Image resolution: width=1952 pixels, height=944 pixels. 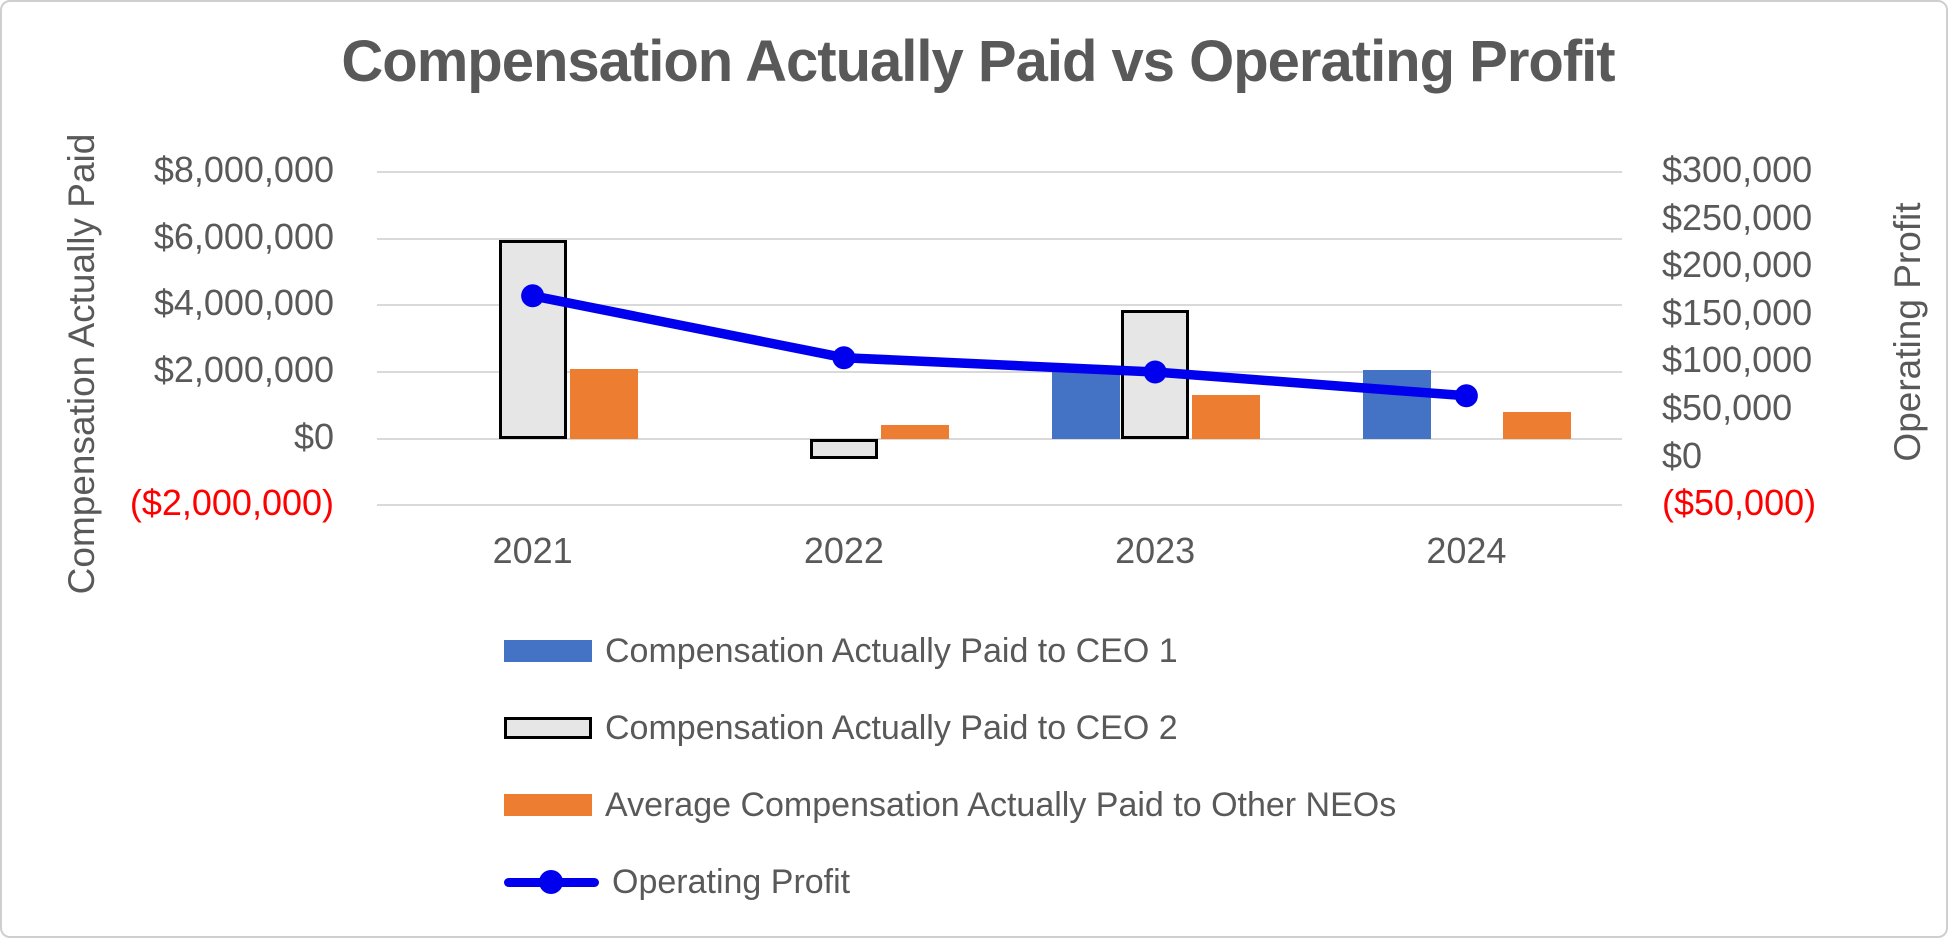 What do you see at coordinates (243, 369) in the screenshot?
I see `left-axis-tick-label: $2,000,000` at bounding box center [243, 369].